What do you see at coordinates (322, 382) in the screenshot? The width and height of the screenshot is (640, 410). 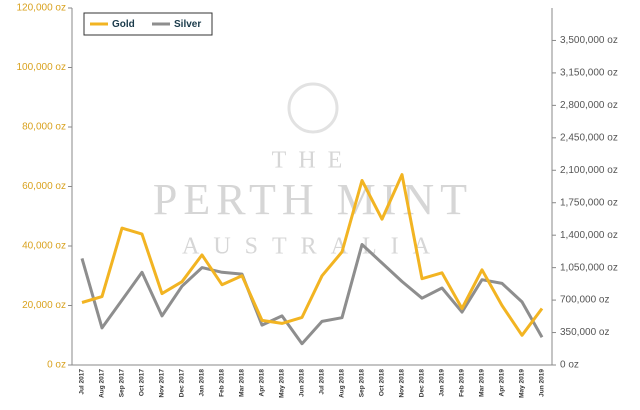 I see `x-tick-label: Jul 2018` at bounding box center [322, 382].